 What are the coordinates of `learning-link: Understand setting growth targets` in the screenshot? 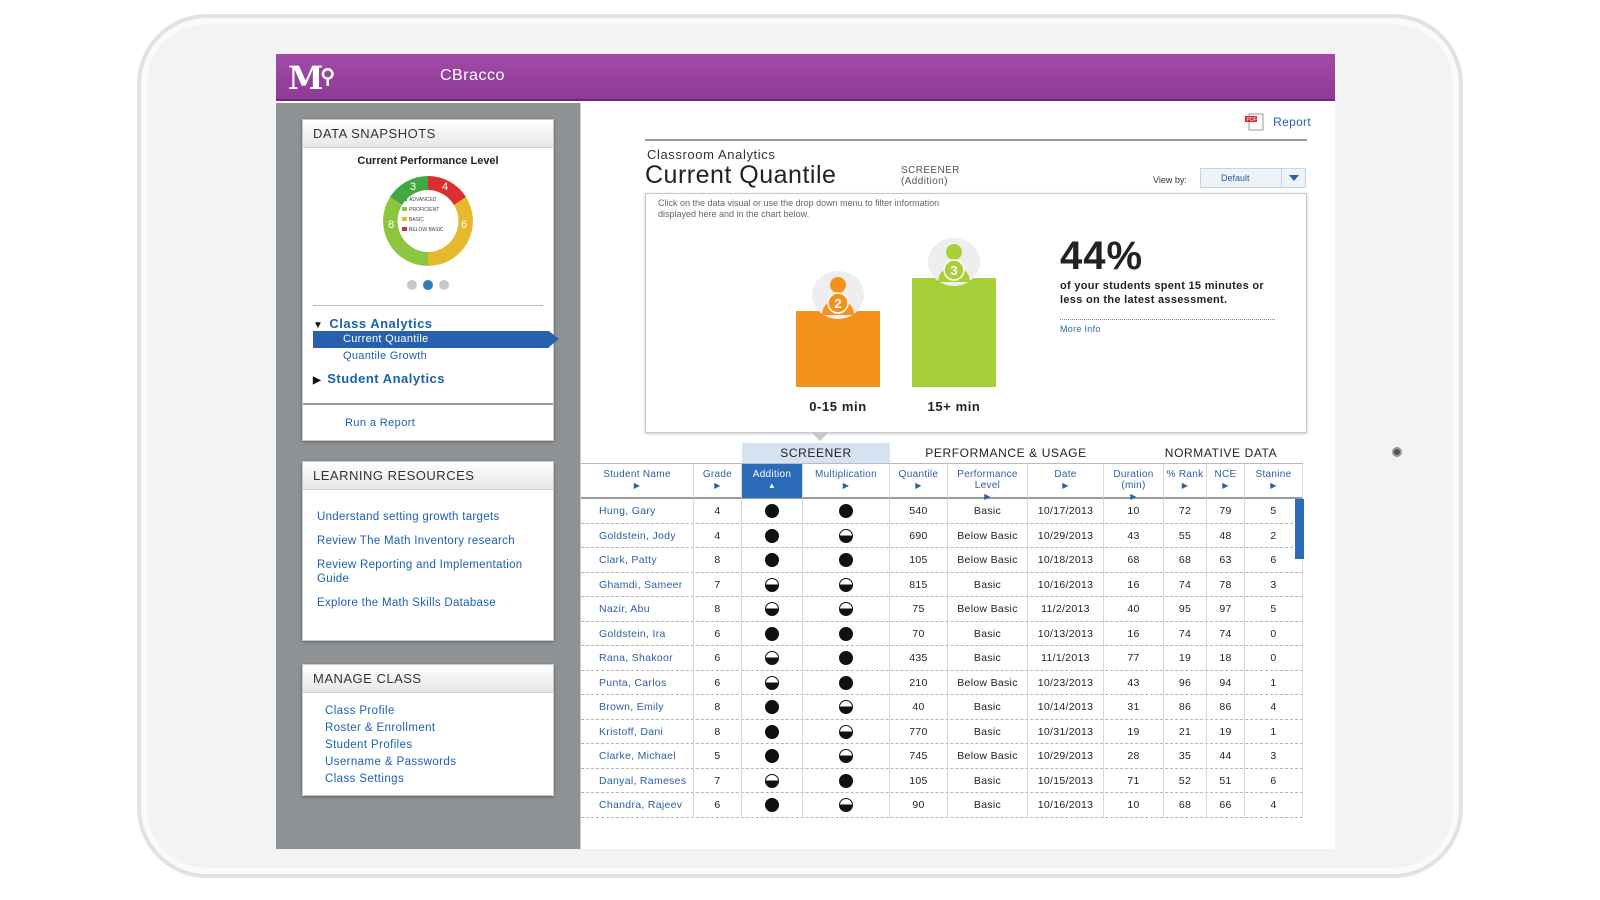 It's located at (408, 517).